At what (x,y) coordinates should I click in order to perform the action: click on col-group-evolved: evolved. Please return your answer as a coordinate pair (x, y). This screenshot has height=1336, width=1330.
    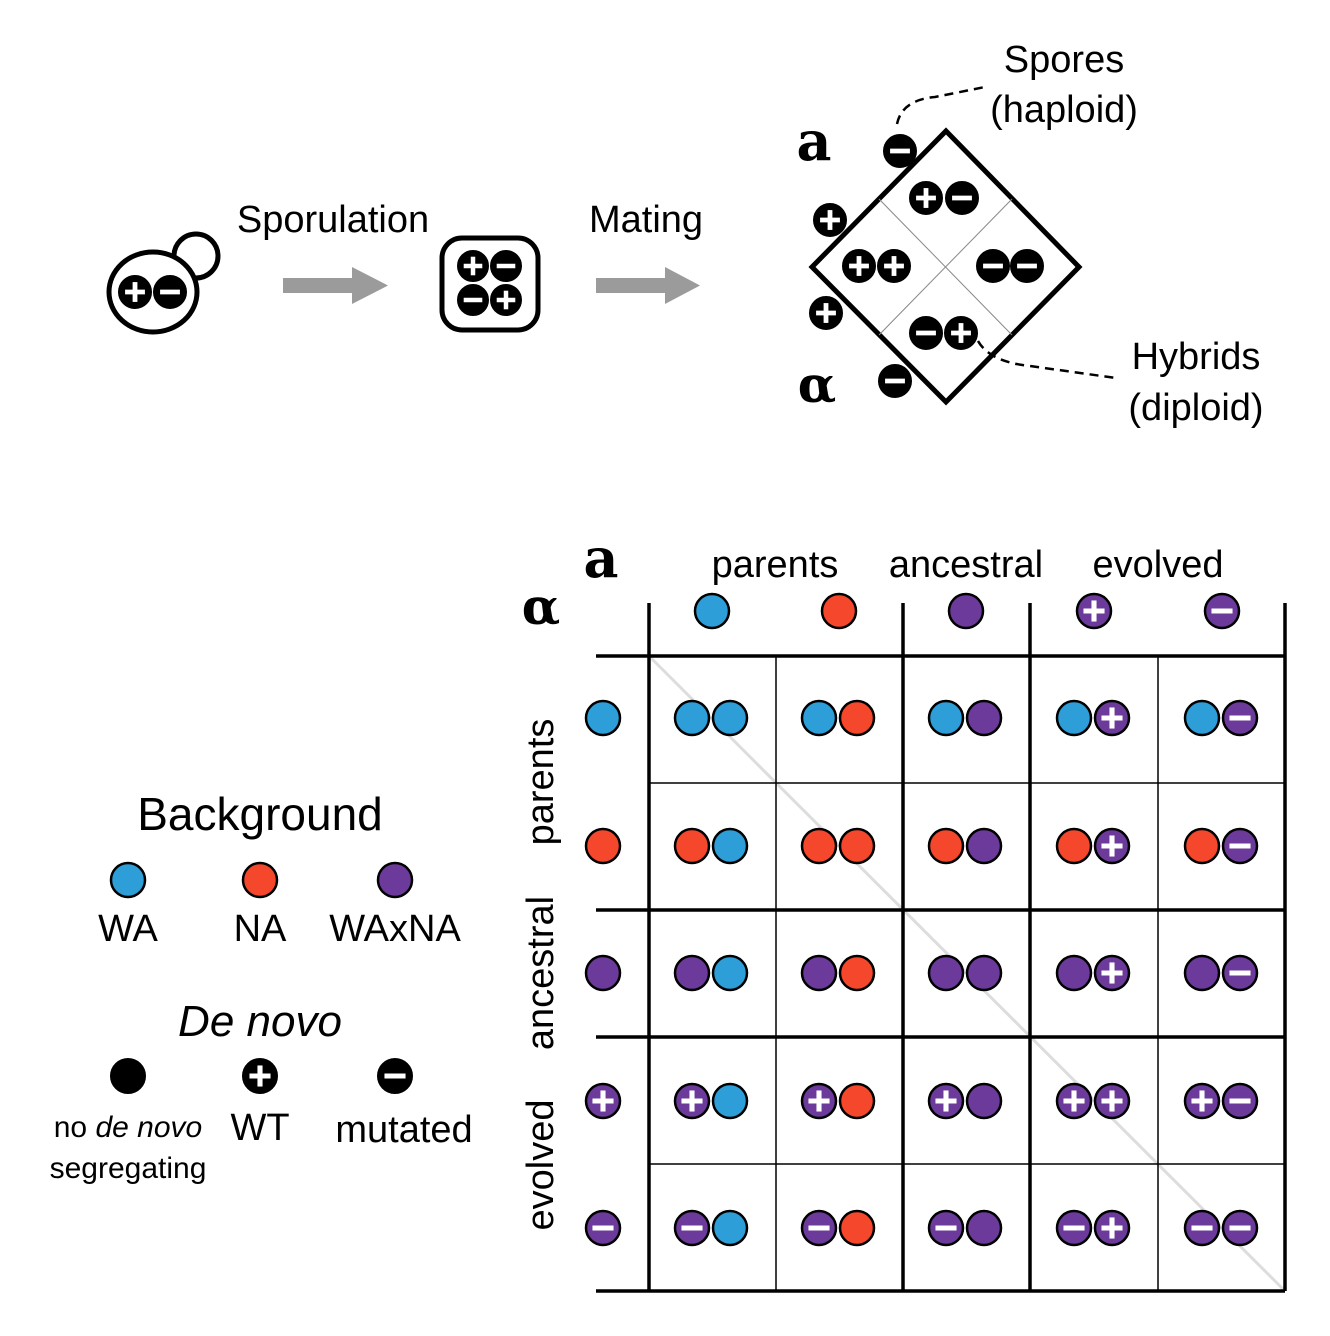
    Looking at the image, I should click on (1158, 565).